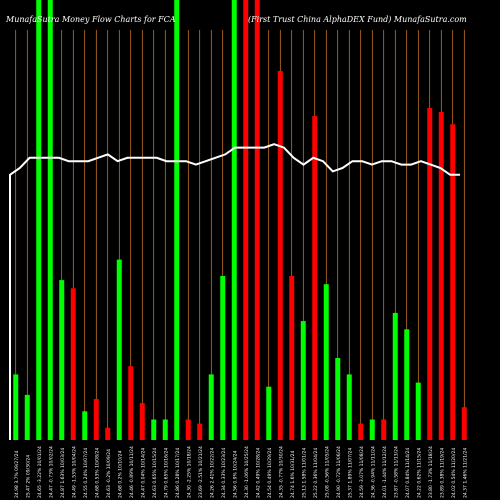  Describe the element at coordinates (28, 476) in the screenshot. I see `x-tick-label: 25.47 2% 09/30/24` at that location.